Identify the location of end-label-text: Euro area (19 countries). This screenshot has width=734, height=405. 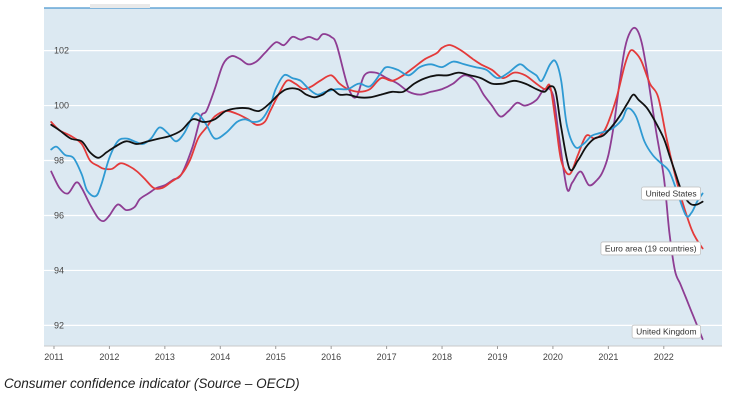
(651, 248).